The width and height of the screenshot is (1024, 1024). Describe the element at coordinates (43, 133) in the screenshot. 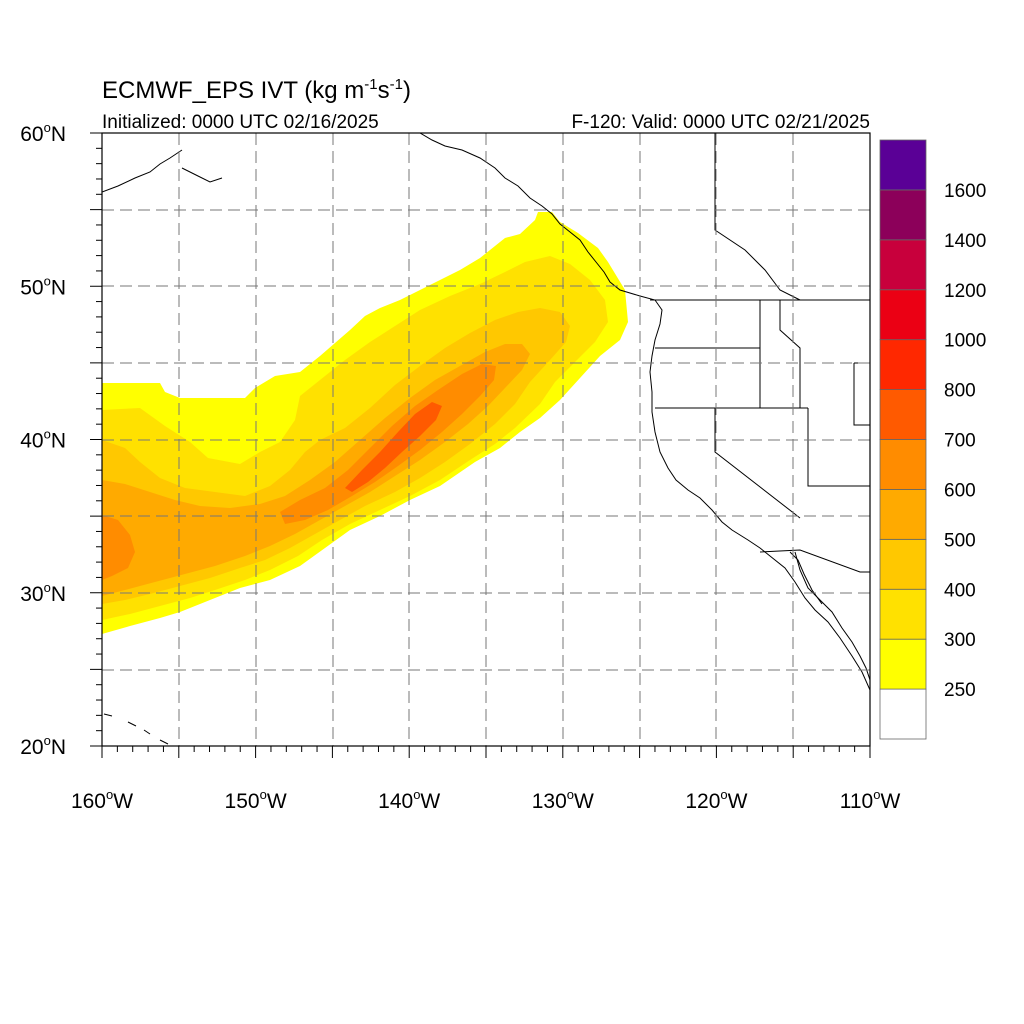

I see `lat-label: 60oN` at that location.